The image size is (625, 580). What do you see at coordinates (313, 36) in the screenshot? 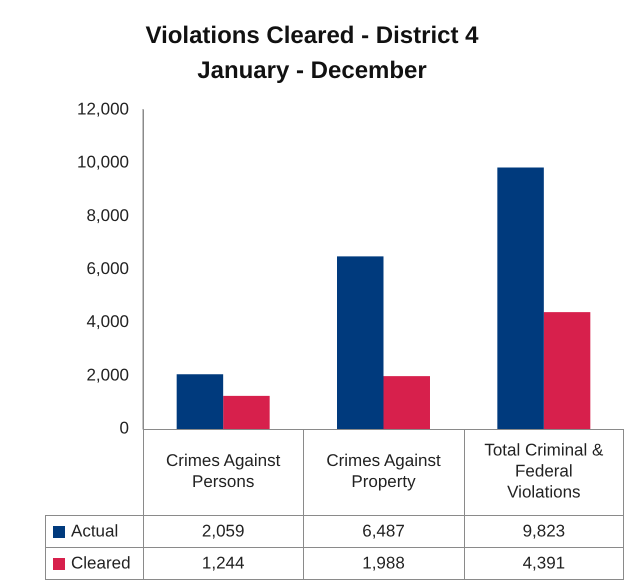
I see `chart-title: Violations Cleared - District 4` at bounding box center [313, 36].